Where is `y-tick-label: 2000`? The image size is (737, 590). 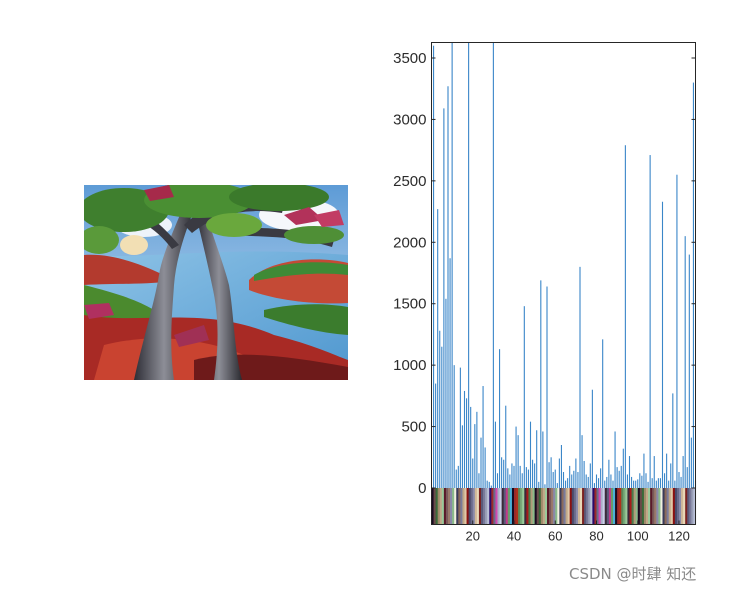 y-tick-label: 2000 is located at coordinates (409, 242).